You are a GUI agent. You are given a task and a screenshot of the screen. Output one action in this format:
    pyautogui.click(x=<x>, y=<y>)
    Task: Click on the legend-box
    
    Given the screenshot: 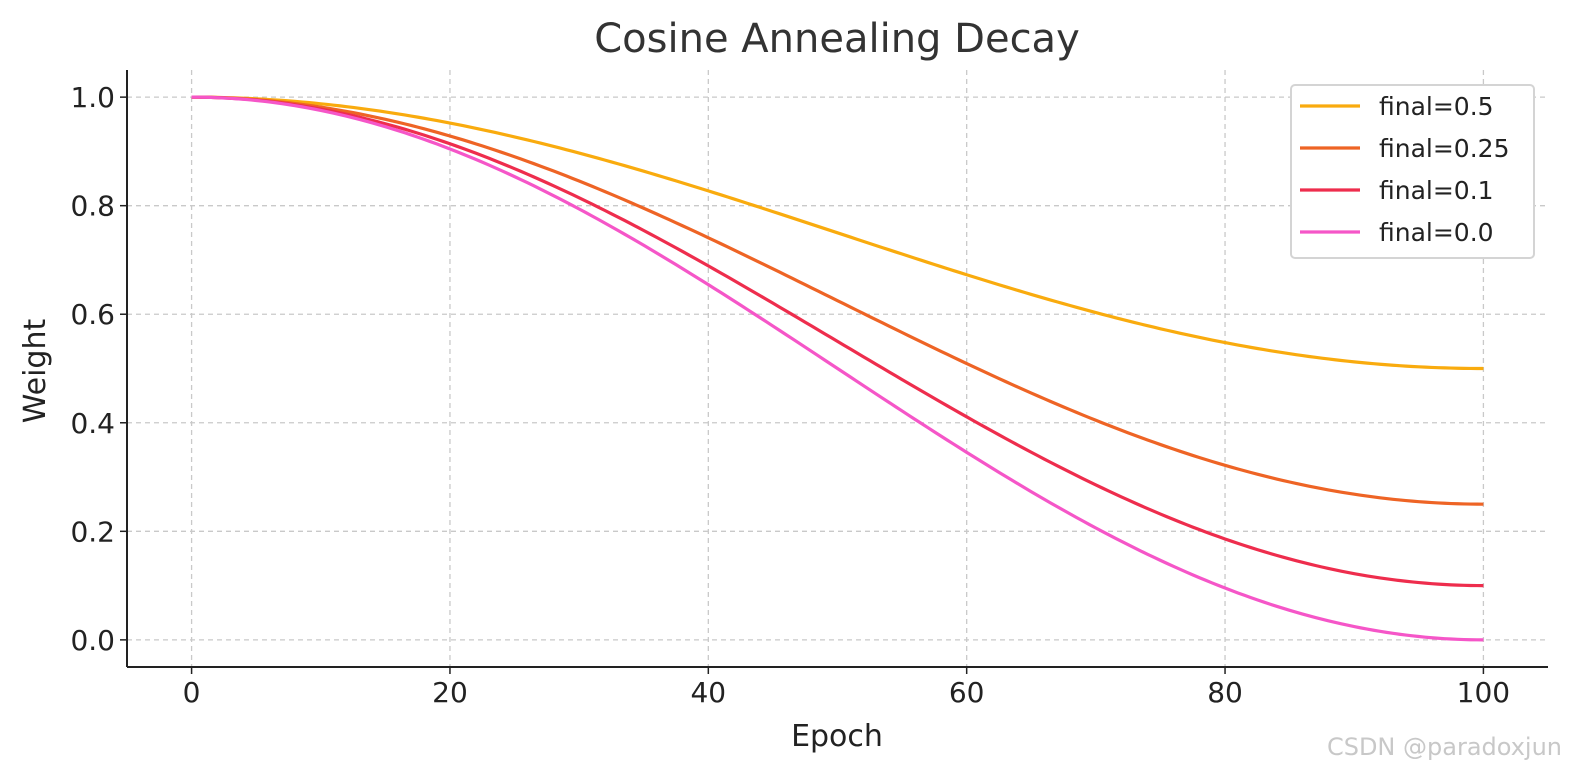 What is the action you would take?
    pyautogui.click(x=1412, y=171)
    